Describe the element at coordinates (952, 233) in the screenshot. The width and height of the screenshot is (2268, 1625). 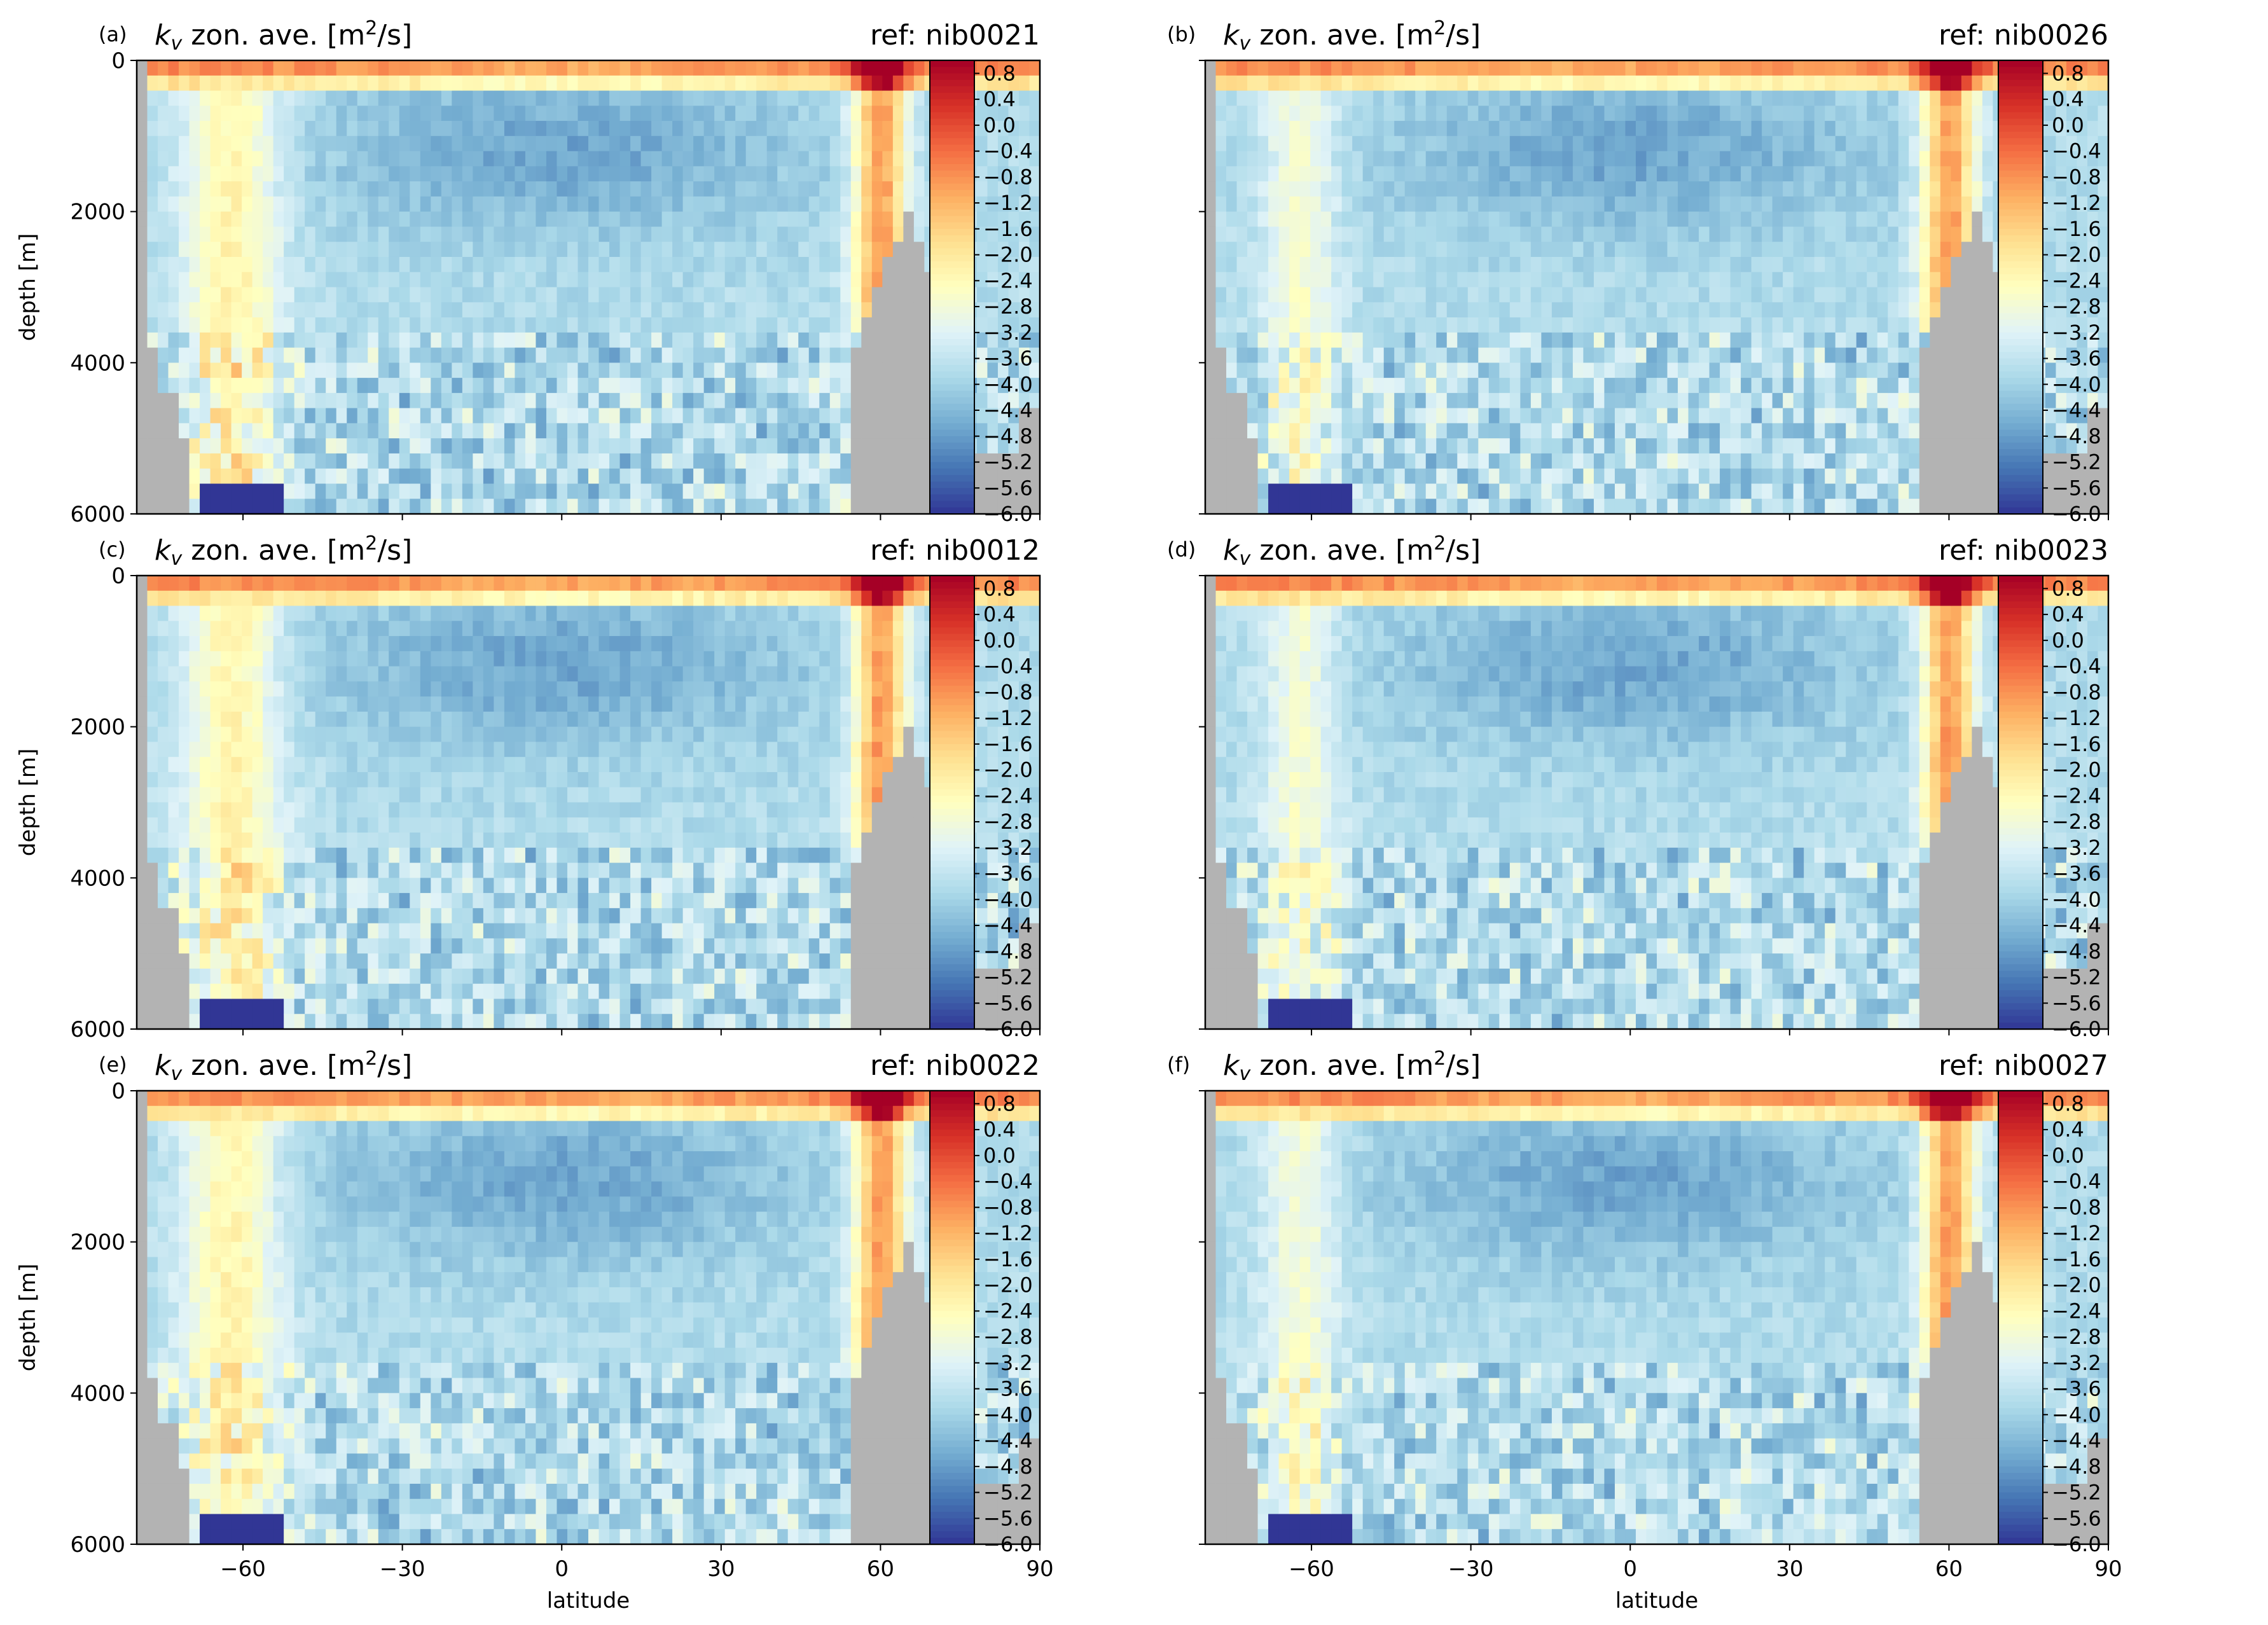
I see `colorbar-segment` at that location.